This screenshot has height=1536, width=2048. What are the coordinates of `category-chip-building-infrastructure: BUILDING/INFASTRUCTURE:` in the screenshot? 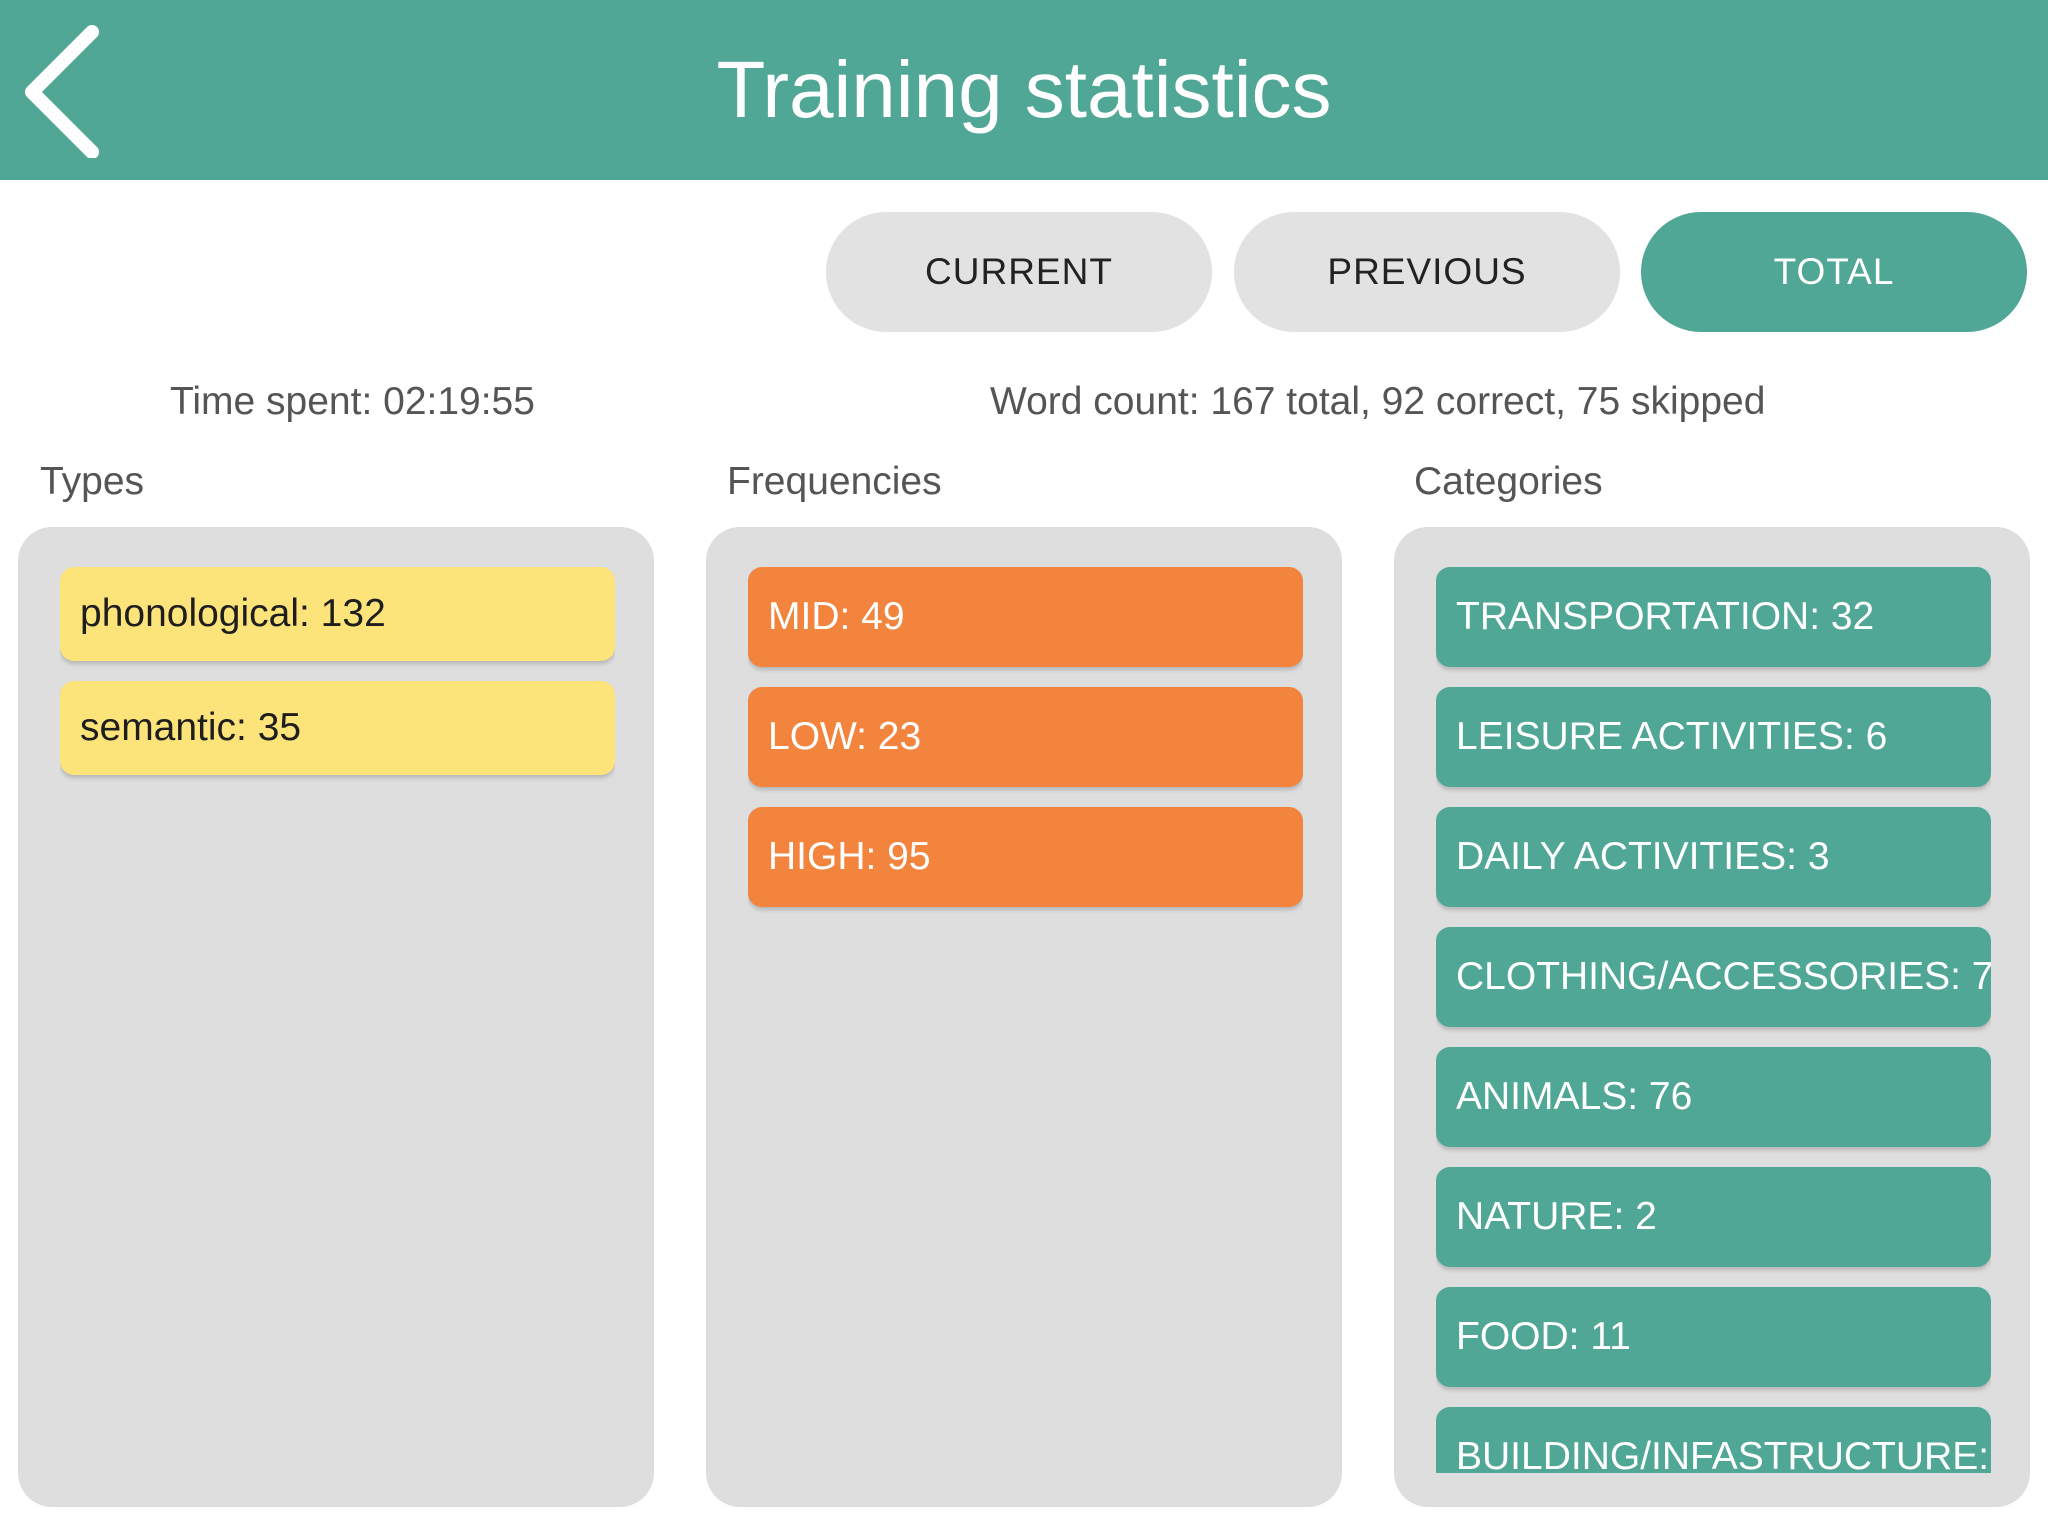 It's located at (1713, 1440).